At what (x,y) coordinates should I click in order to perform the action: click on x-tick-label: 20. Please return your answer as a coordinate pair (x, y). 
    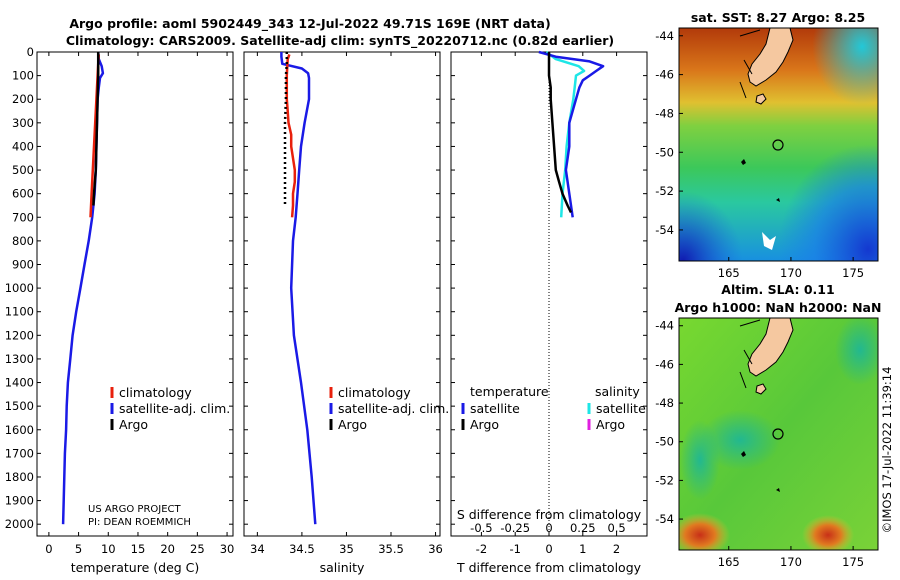
    Looking at the image, I should click on (167, 549).